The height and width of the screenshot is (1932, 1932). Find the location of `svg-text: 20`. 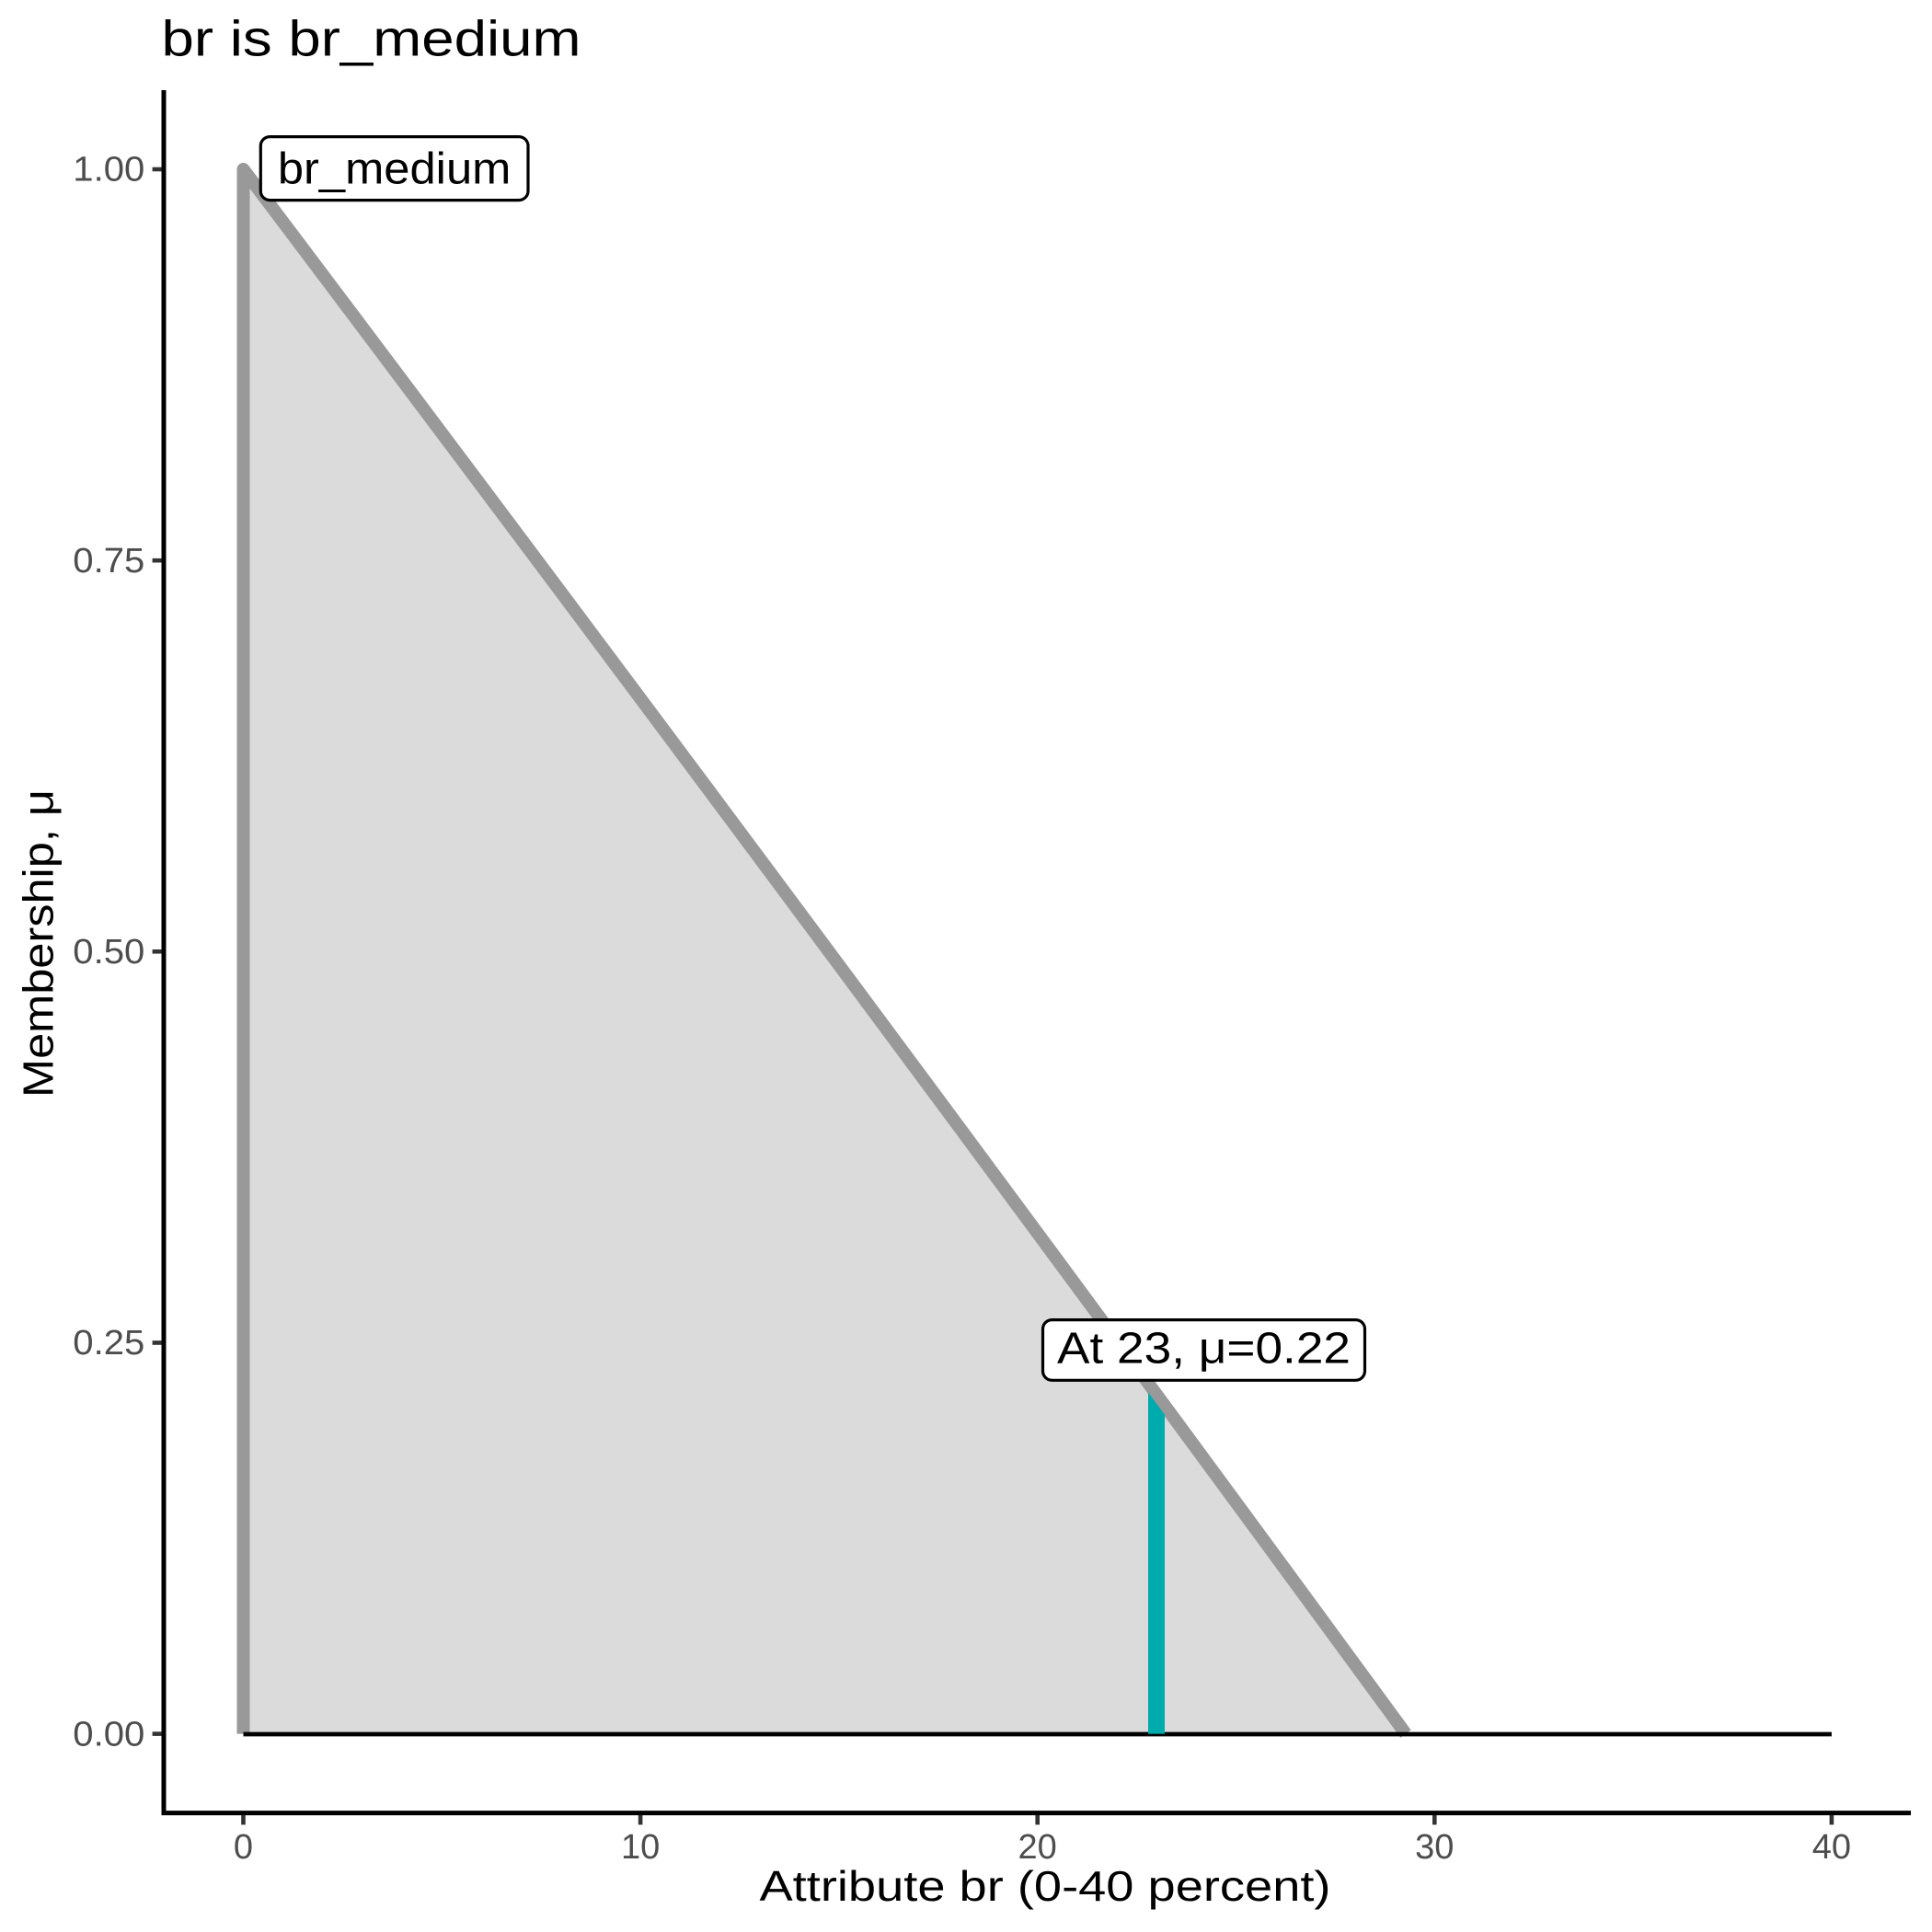

svg-text: 20 is located at coordinates (1037, 1847).